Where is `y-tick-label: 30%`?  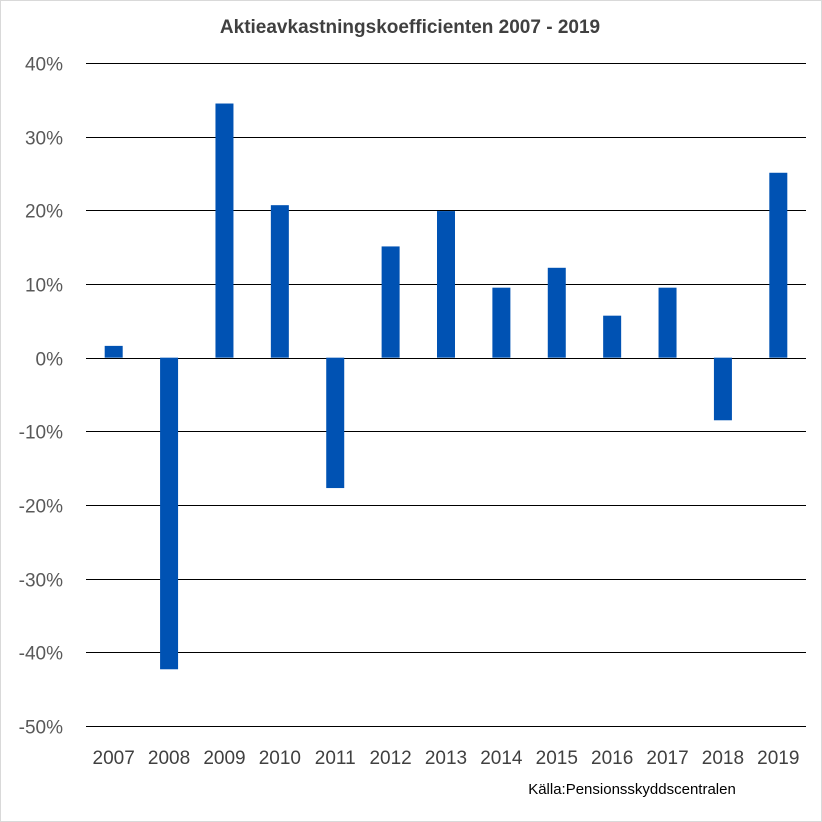 y-tick-label: 30% is located at coordinates (44, 139).